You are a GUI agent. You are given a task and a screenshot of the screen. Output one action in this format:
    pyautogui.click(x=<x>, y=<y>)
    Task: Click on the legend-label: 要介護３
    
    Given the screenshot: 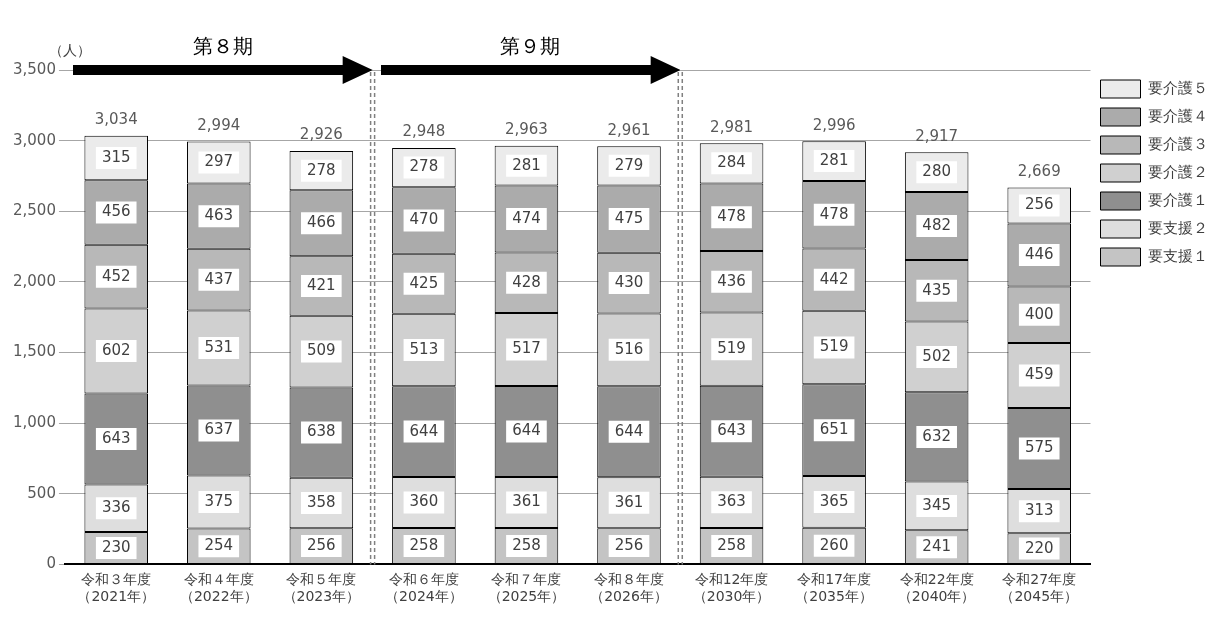 What is the action you would take?
    pyautogui.click(x=1178, y=143)
    